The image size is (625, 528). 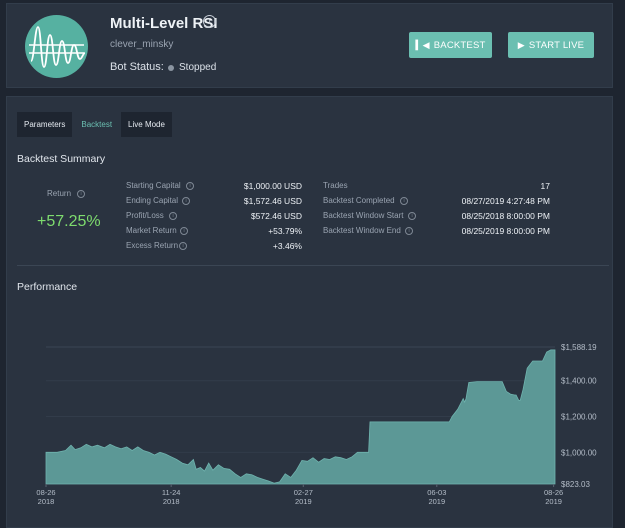 I want to click on market-return-label: Market Return, so click(x=151, y=230).